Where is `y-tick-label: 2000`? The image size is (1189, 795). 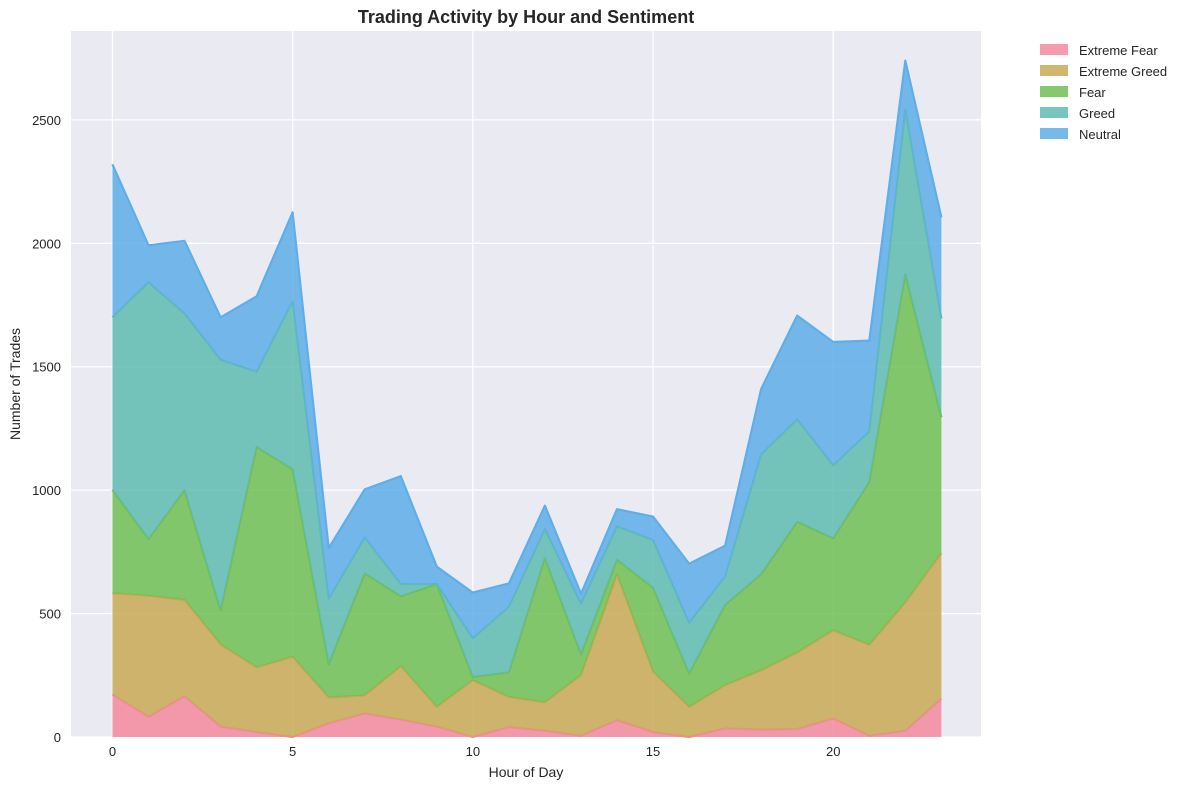 y-tick-label: 2000 is located at coordinates (46, 243).